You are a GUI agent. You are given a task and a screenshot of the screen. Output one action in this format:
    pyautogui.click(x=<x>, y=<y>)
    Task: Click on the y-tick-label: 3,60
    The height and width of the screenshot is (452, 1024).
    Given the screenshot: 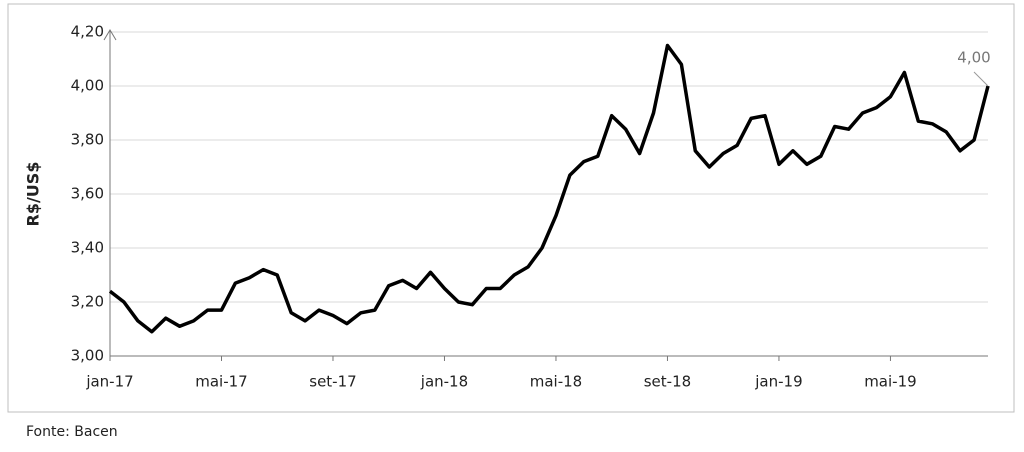 What is the action you would take?
    pyautogui.click(x=87, y=194)
    